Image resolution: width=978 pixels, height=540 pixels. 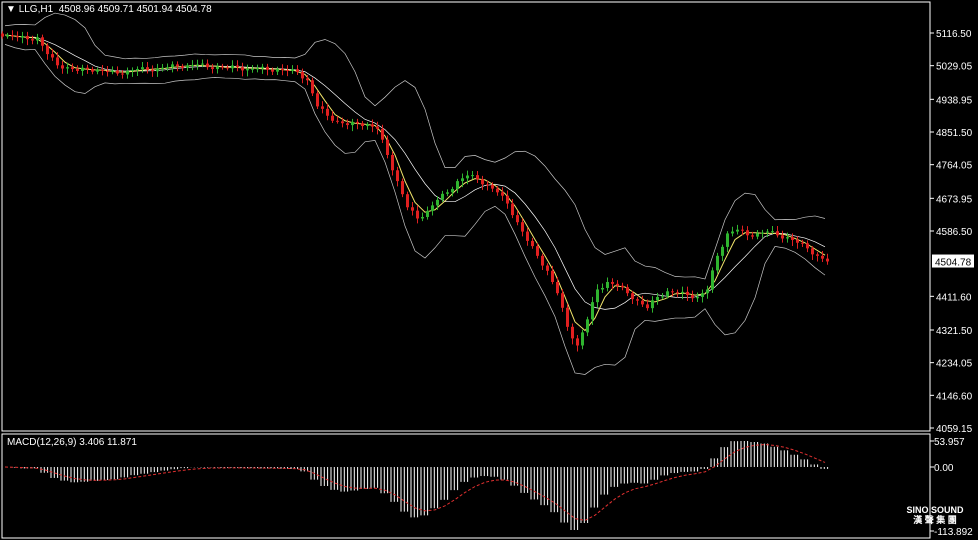 What do you see at coordinates (954, 331) in the screenshot?
I see `y-tick-label: 4321.50` at bounding box center [954, 331].